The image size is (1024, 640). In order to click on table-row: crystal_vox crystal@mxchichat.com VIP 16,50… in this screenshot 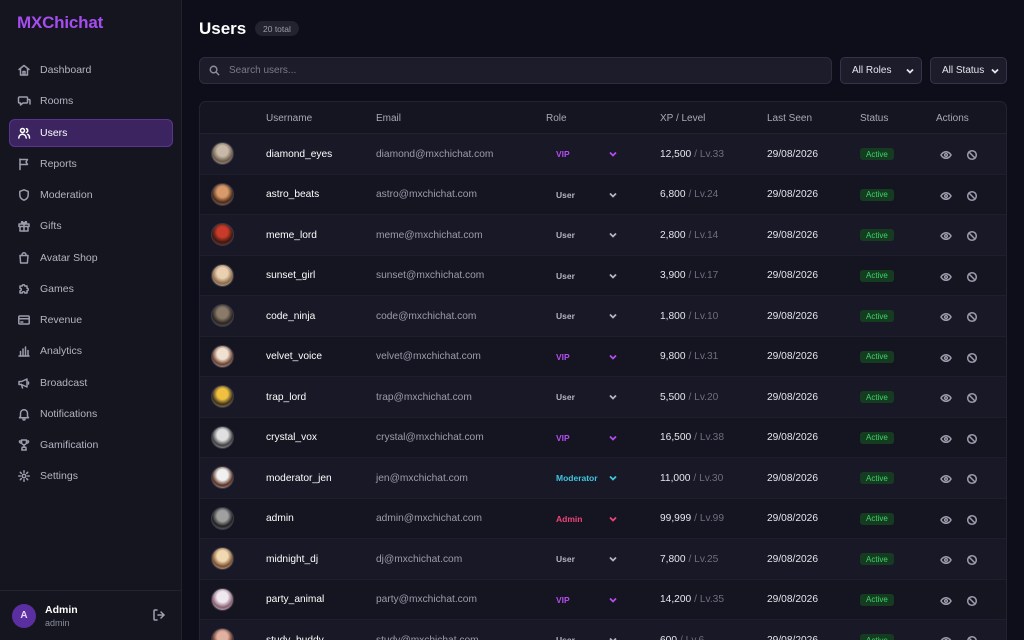, I will do `click(603, 438)`.